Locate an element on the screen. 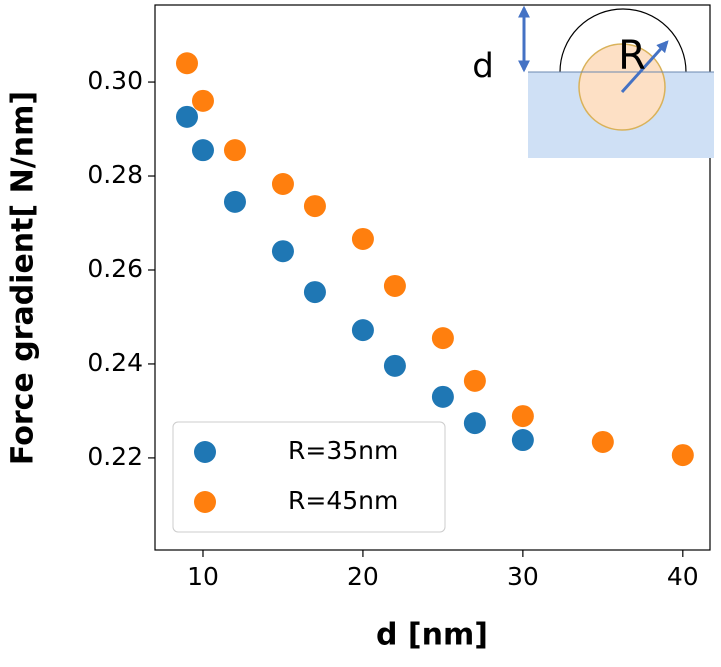 This screenshot has width=721, height=667. legend-box is located at coordinates (309, 477).